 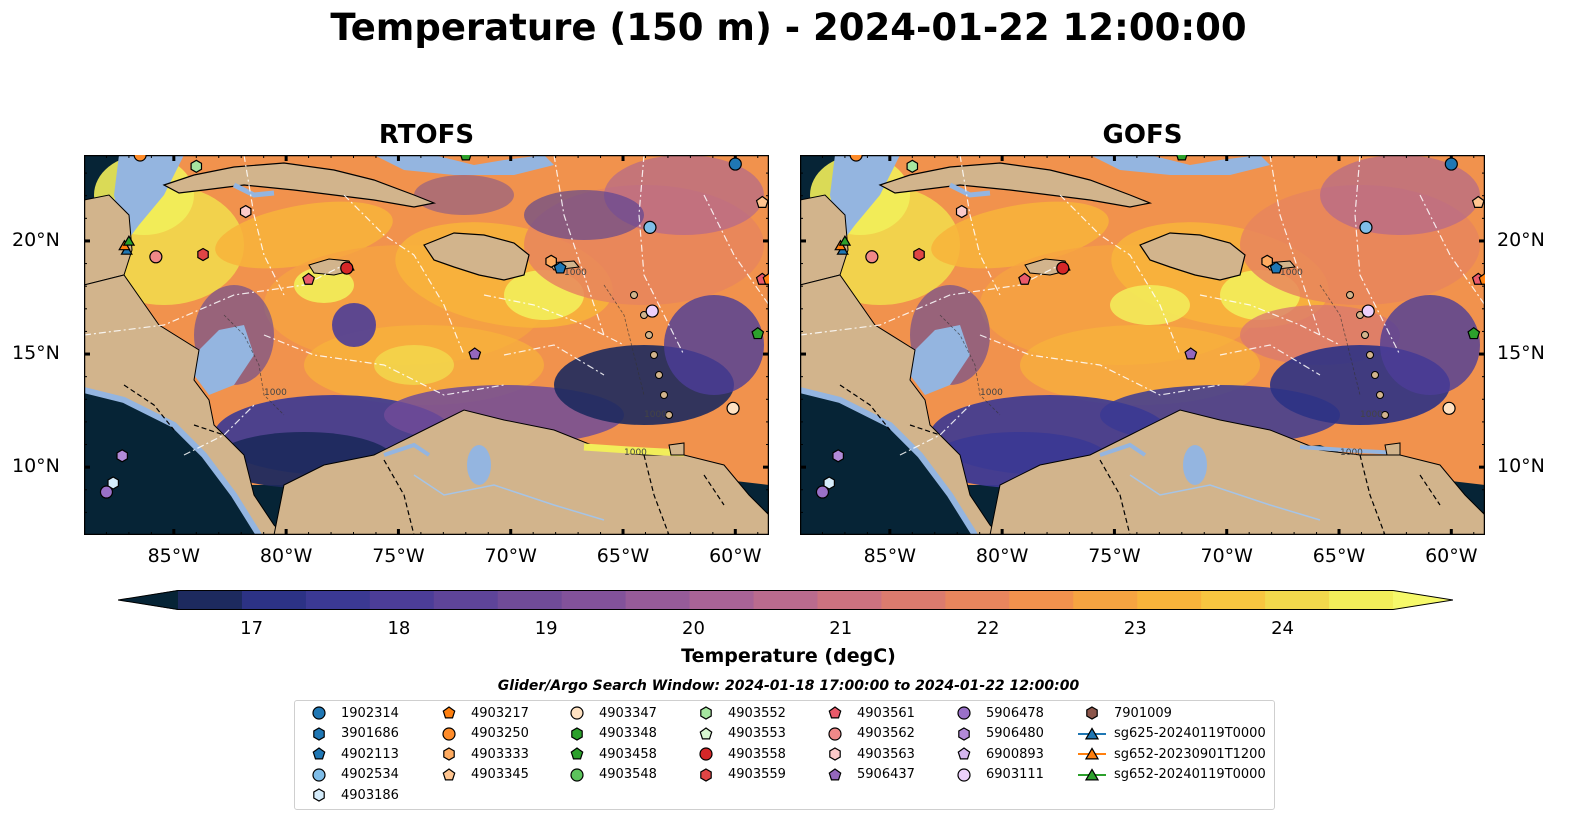 I want to click on legend-item: 6903111, so click(x=997, y=775).